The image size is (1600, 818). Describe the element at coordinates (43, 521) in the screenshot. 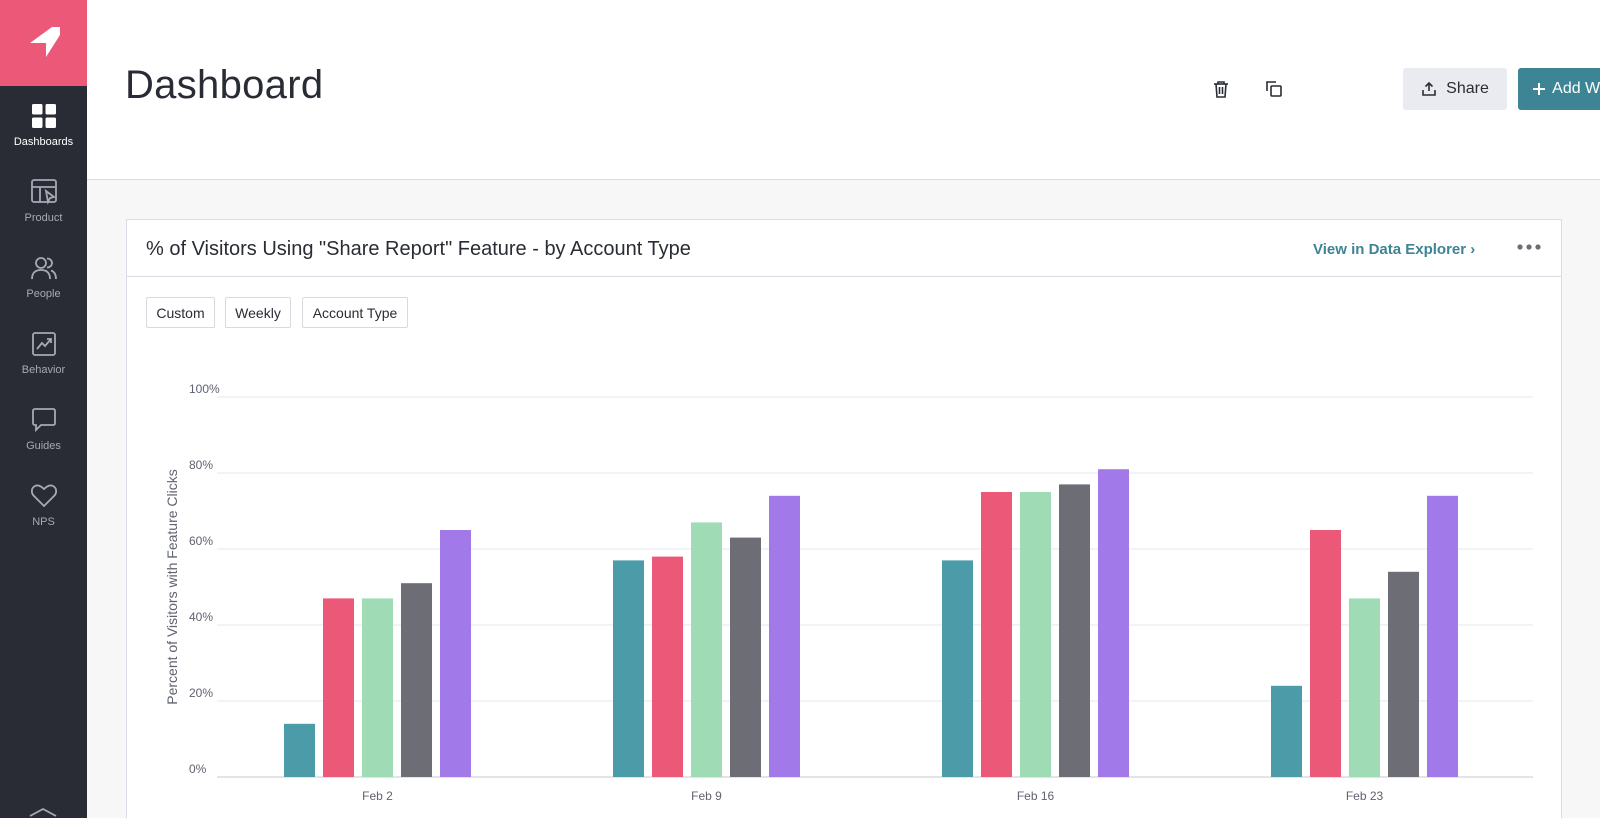

I see `sidebar-item-label: NPS` at that location.